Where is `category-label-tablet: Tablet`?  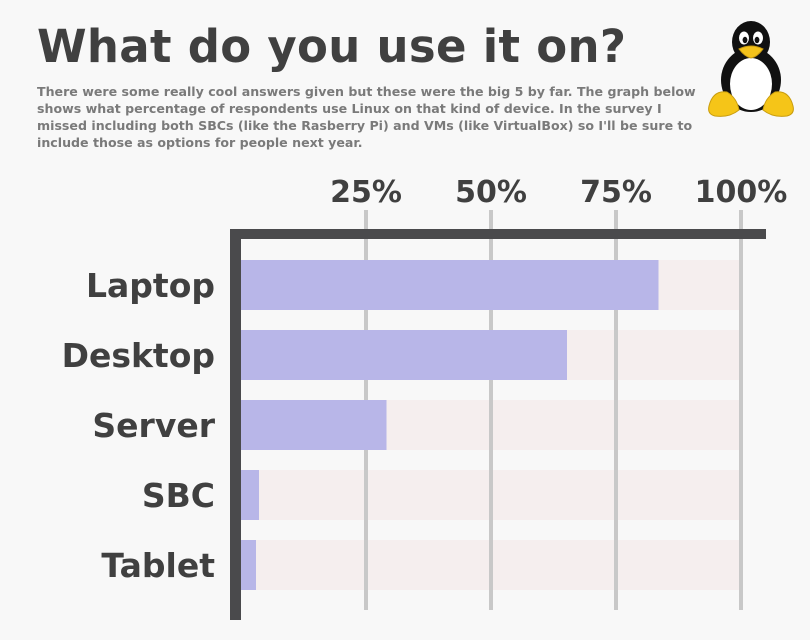 category-label-tablet: Tablet is located at coordinates (158, 565).